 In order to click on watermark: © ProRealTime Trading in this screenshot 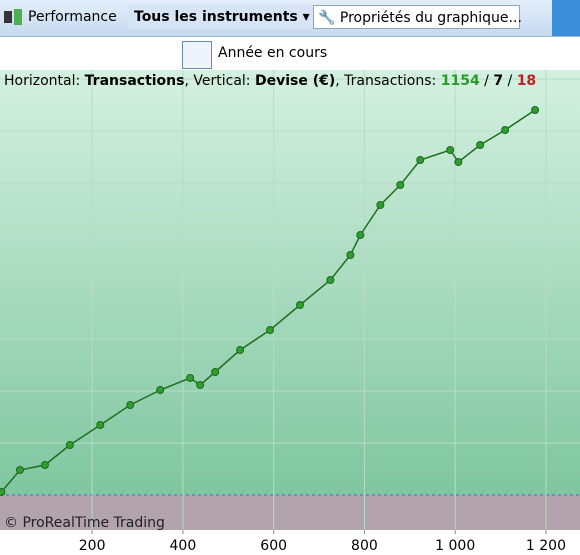, I will do `click(84, 523)`.